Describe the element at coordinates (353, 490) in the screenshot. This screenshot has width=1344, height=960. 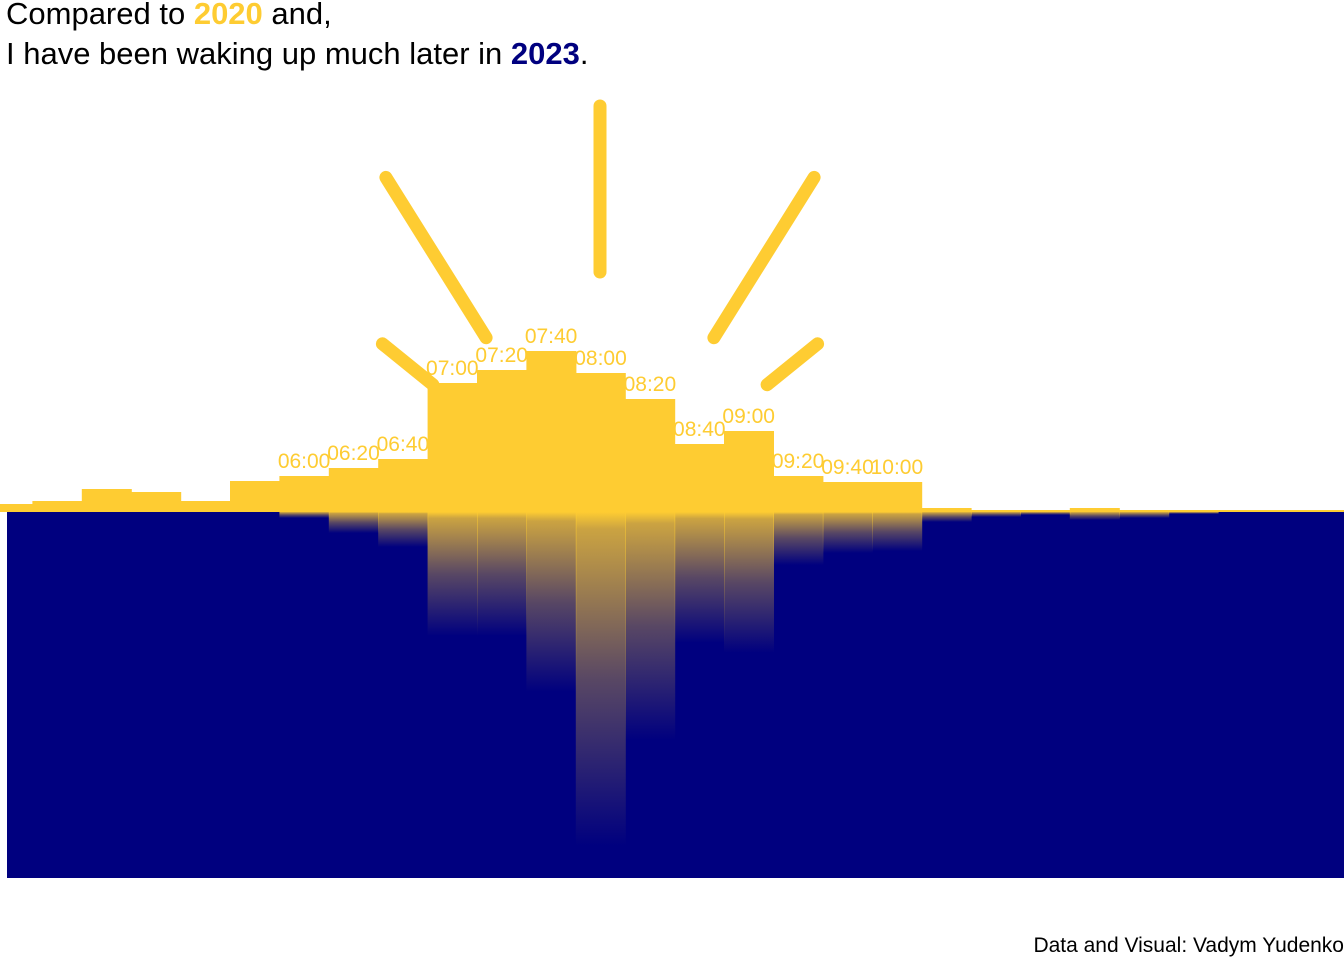
I see `bar-2020-06:20` at that location.